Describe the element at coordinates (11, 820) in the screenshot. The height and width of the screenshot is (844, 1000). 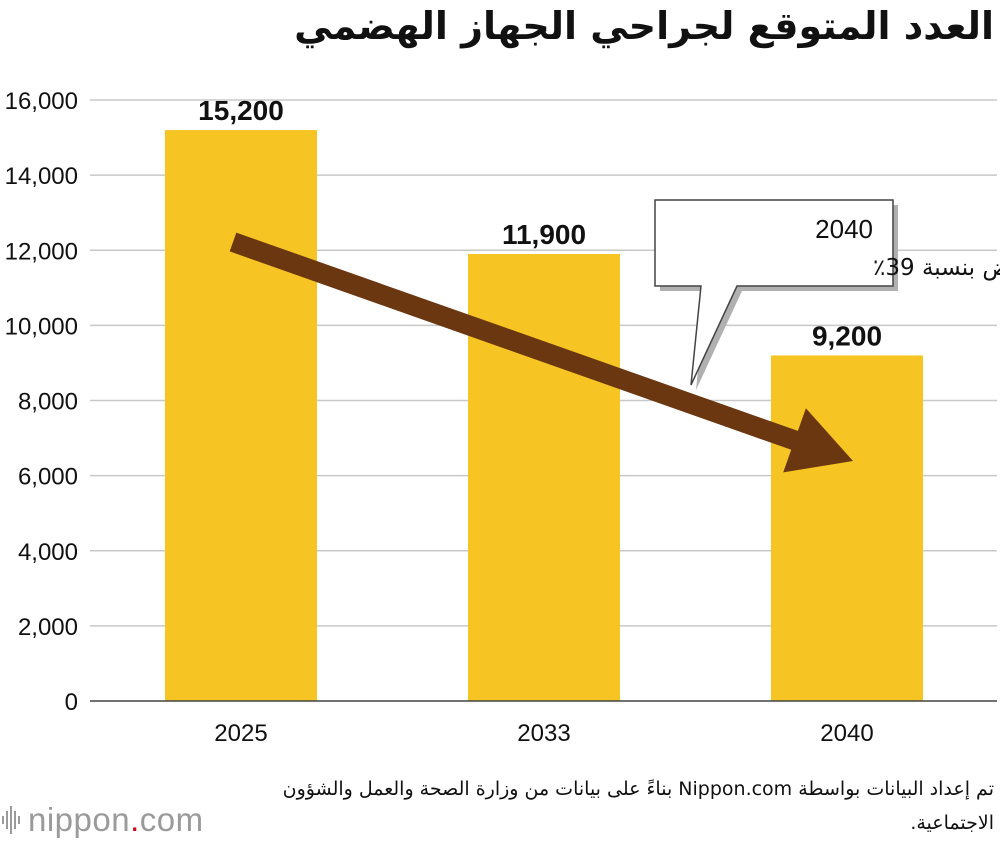
I see `logo-mark-icon` at that location.